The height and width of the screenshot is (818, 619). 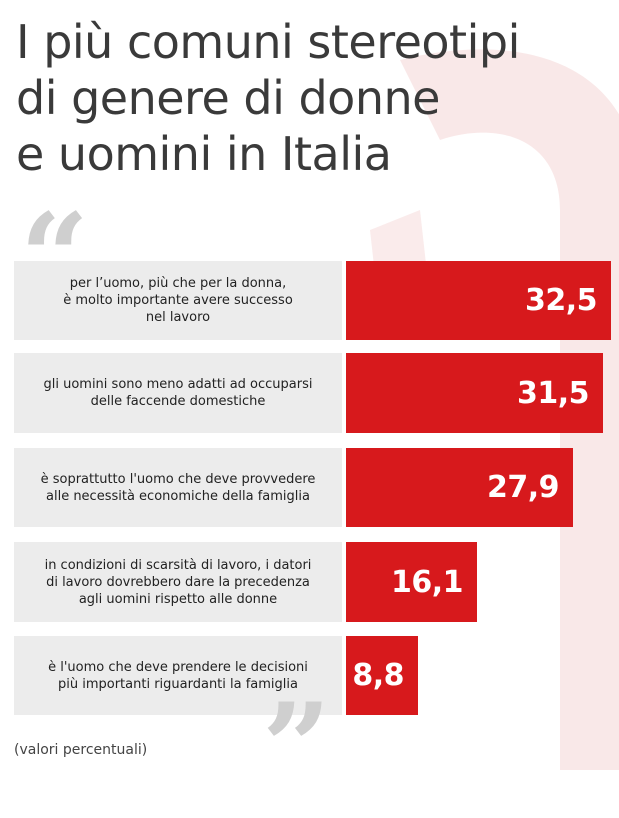 What do you see at coordinates (81, 750) in the screenshot?
I see `footnote: (valori percentuali)` at bounding box center [81, 750].